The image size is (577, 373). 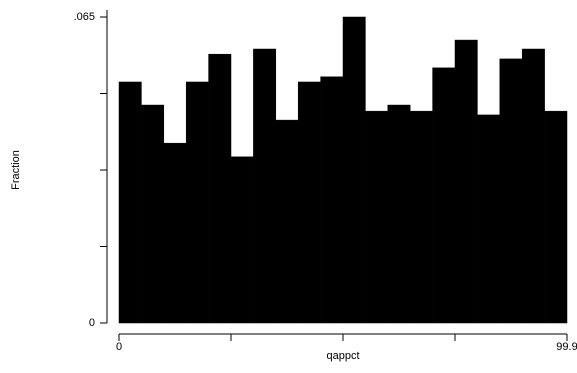 What do you see at coordinates (16, 170) in the screenshot?
I see `y-axis-label: Fraction` at bounding box center [16, 170].